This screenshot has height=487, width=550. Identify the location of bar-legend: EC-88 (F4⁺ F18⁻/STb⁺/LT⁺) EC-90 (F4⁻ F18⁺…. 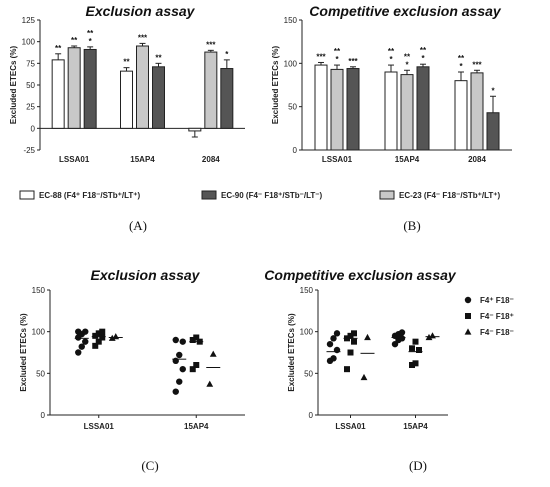
(260, 195).